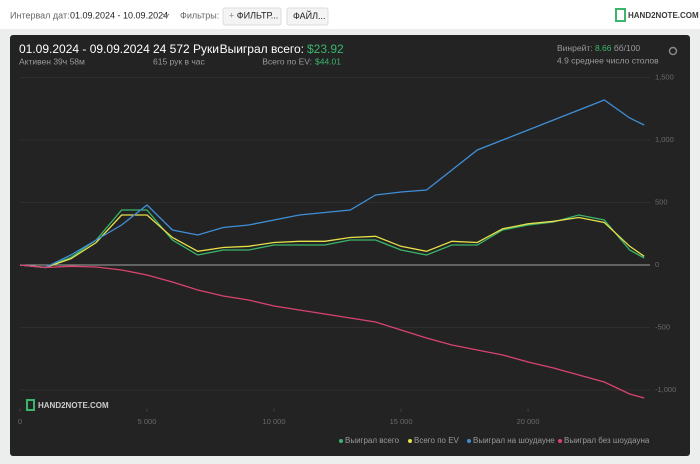 This screenshot has height=464, width=700. I want to click on filters-label: Фильтры:, so click(199, 15).